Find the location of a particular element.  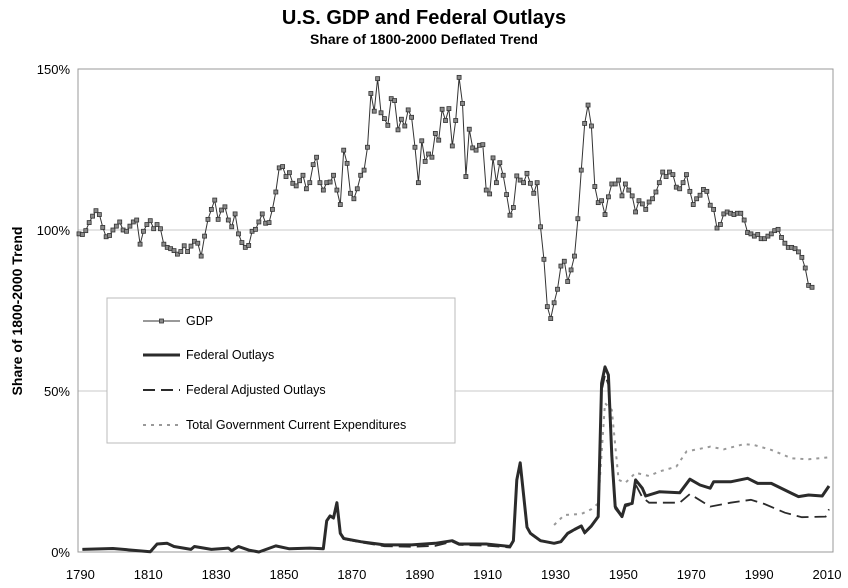

y-tick-labels: 0% 50% 100% 150% is located at coordinates (54, 311).